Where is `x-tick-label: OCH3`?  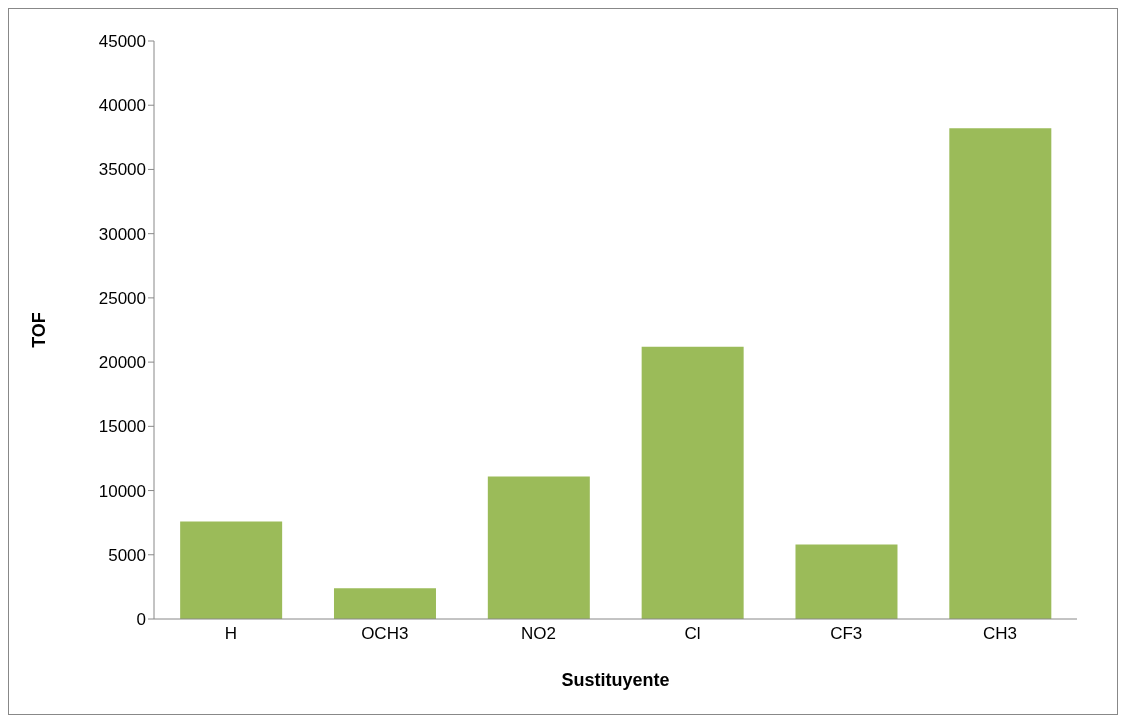
x-tick-label: OCH3 is located at coordinates (385, 634).